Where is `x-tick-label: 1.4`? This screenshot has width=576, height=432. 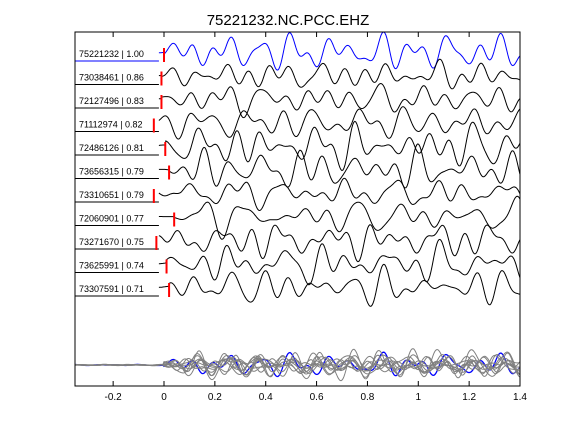 x-tick-label: 1.4 is located at coordinates (520, 397).